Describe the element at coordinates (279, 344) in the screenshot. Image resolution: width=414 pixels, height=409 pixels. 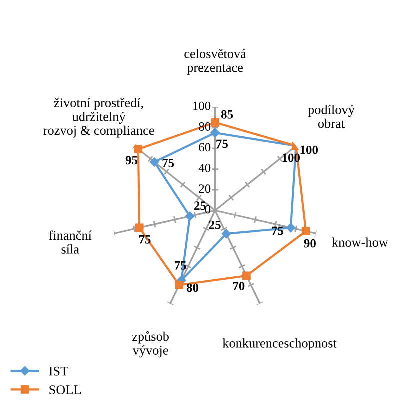
I see `spoke-label: konkurenceschopnost` at that location.